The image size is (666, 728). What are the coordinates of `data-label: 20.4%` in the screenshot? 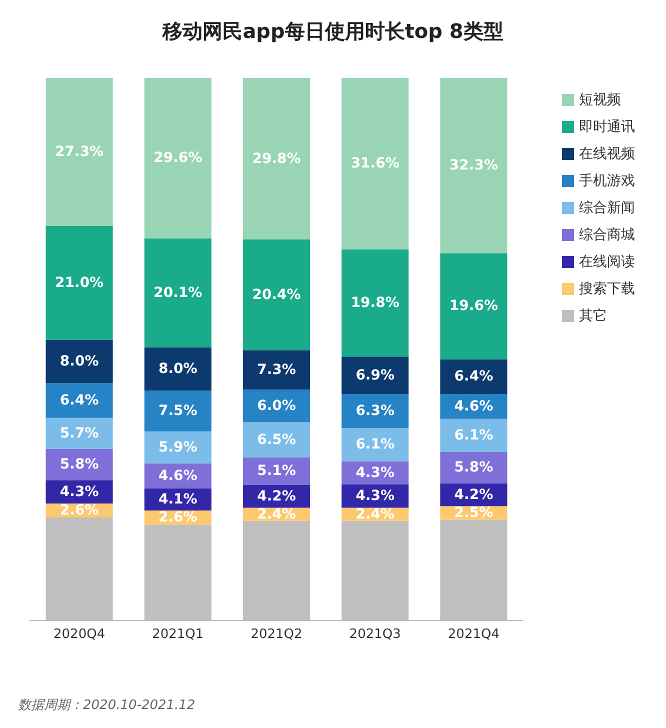 It's located at (276, 294).